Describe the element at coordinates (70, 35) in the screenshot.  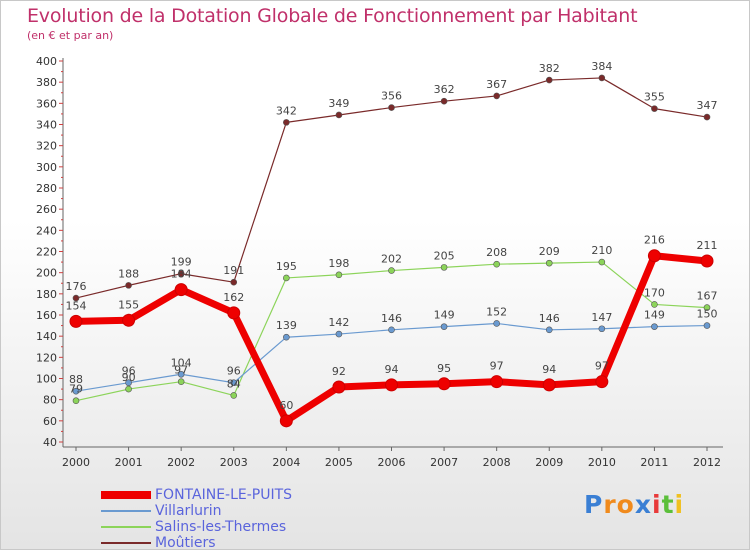
I see `chart-subtitle: (en € et par an)` at that location.